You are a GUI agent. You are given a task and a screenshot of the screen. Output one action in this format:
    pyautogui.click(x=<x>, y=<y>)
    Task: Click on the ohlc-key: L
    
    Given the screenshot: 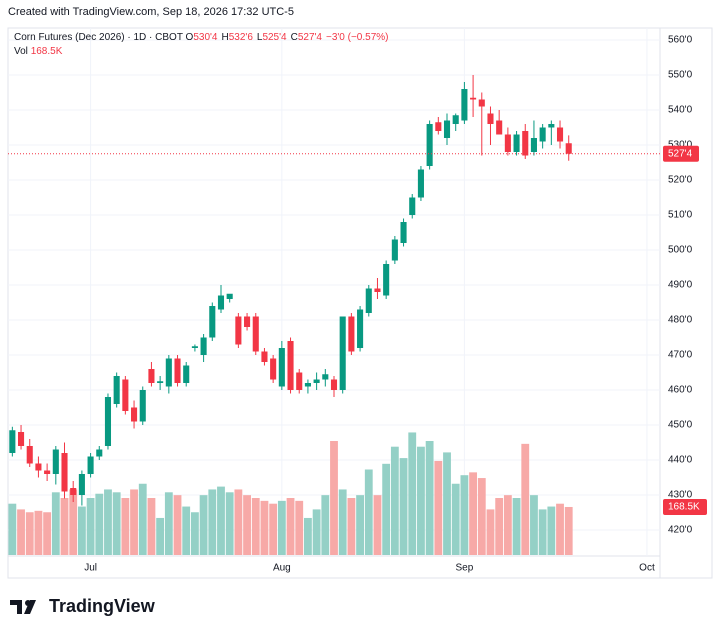 What is the action you would take?
    pyautogui.click(x=259, y=37)
    